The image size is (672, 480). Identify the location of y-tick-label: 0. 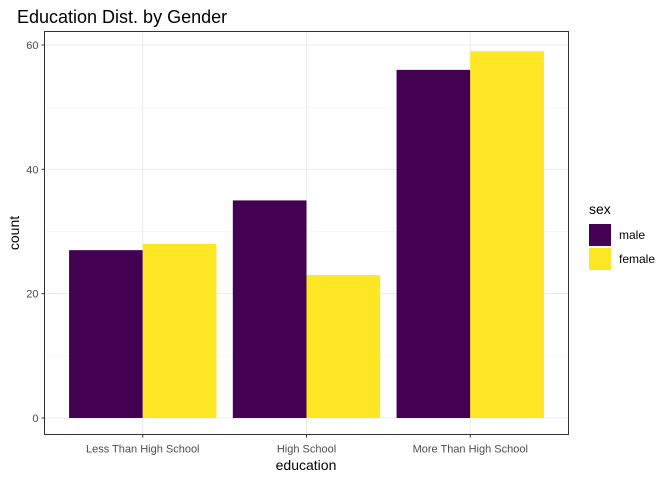
(35, 419).